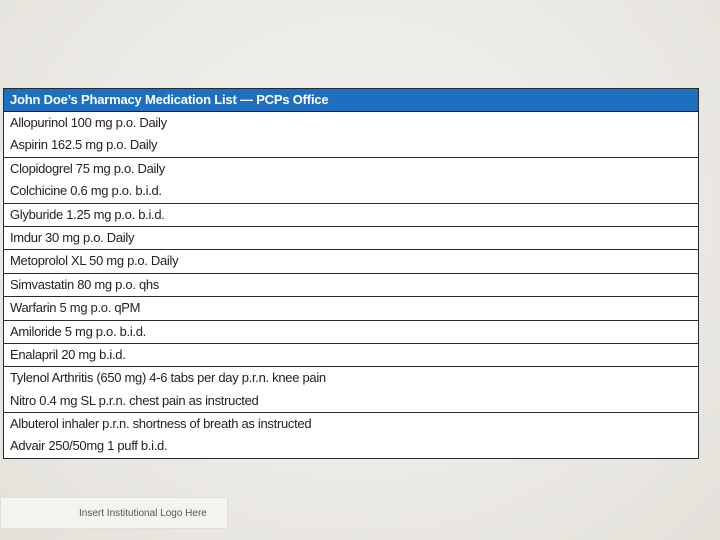 The width and height of the screenshot is (720, 540). I want to click on logo-placeholder: Insert Institutional Logo Here, so click(114, 513).